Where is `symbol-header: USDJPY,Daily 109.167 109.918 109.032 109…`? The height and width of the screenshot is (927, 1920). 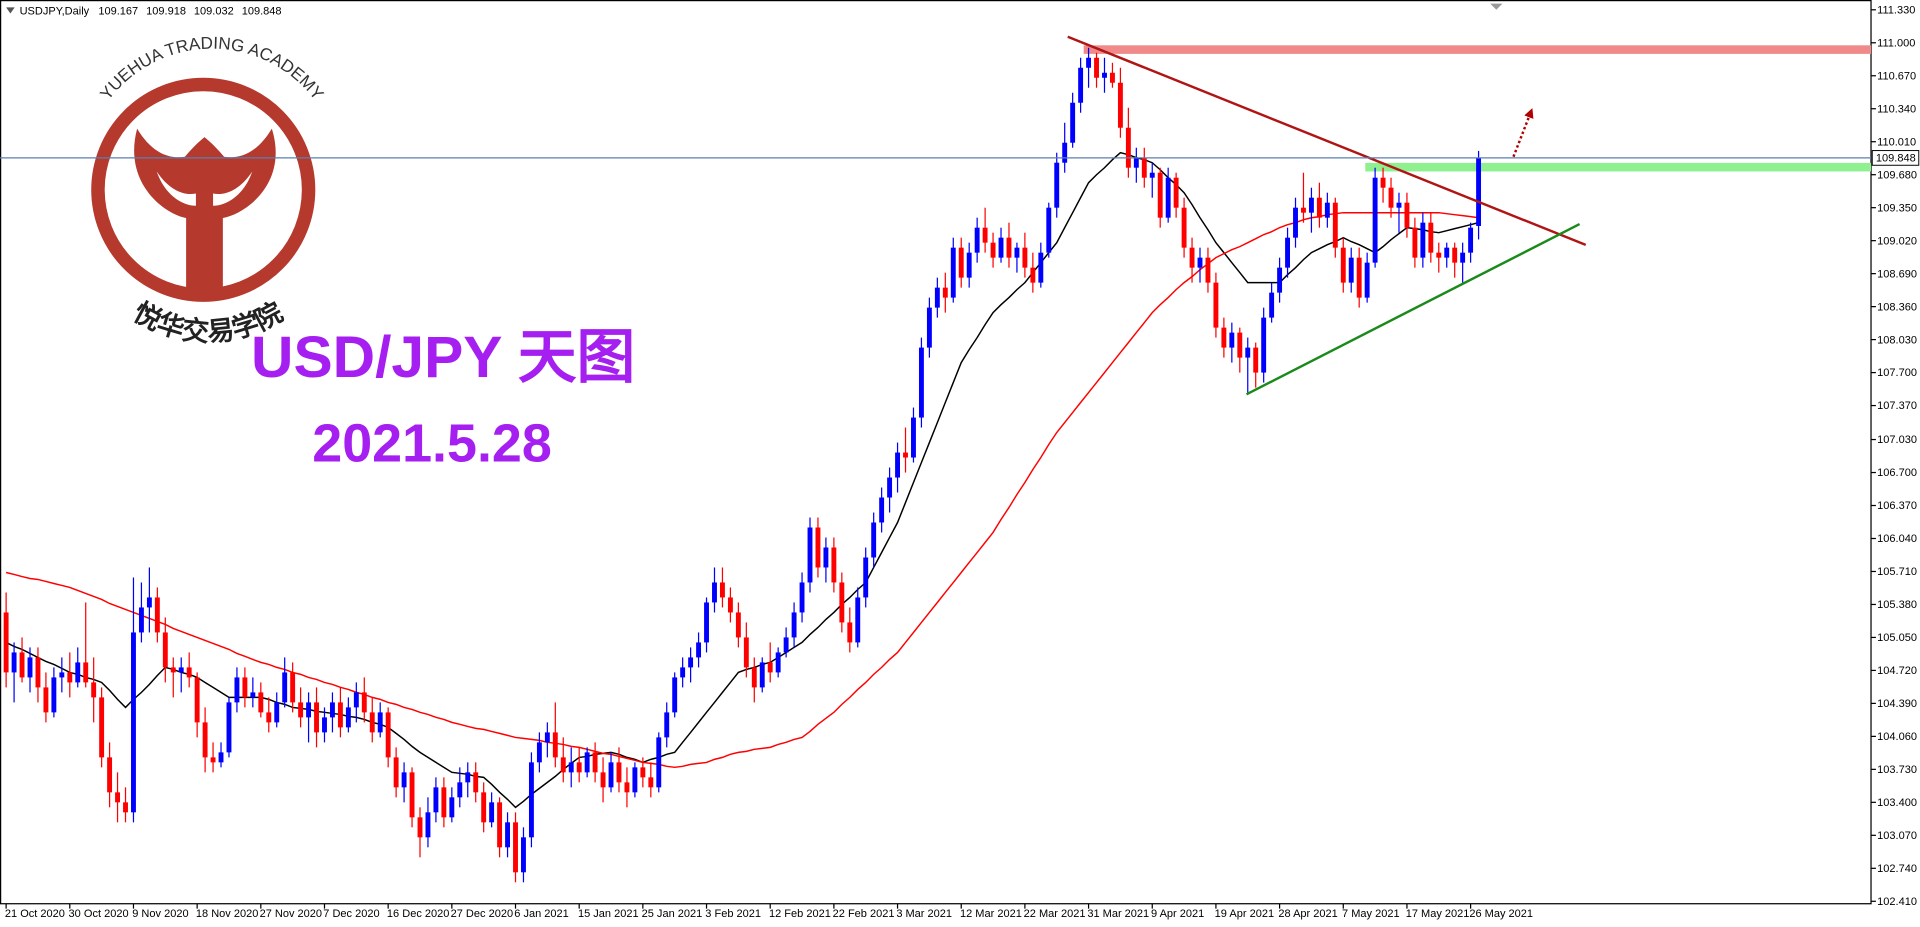 symbol-header: USDJPY,Daily 109.167 109.918 109.032 109… is located at coordinates (151, 12).